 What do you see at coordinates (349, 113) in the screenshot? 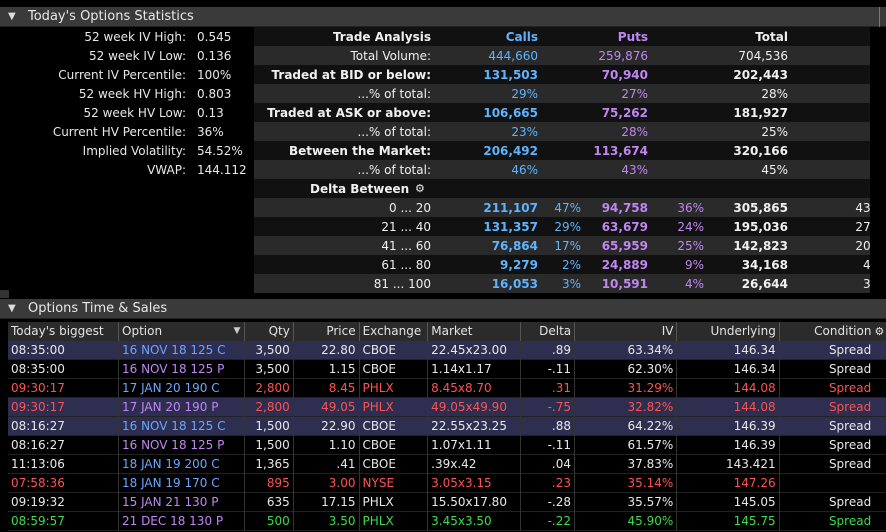
I see `trade-row-label: Traded at ASK or above:` at bounding box center [349, 113].